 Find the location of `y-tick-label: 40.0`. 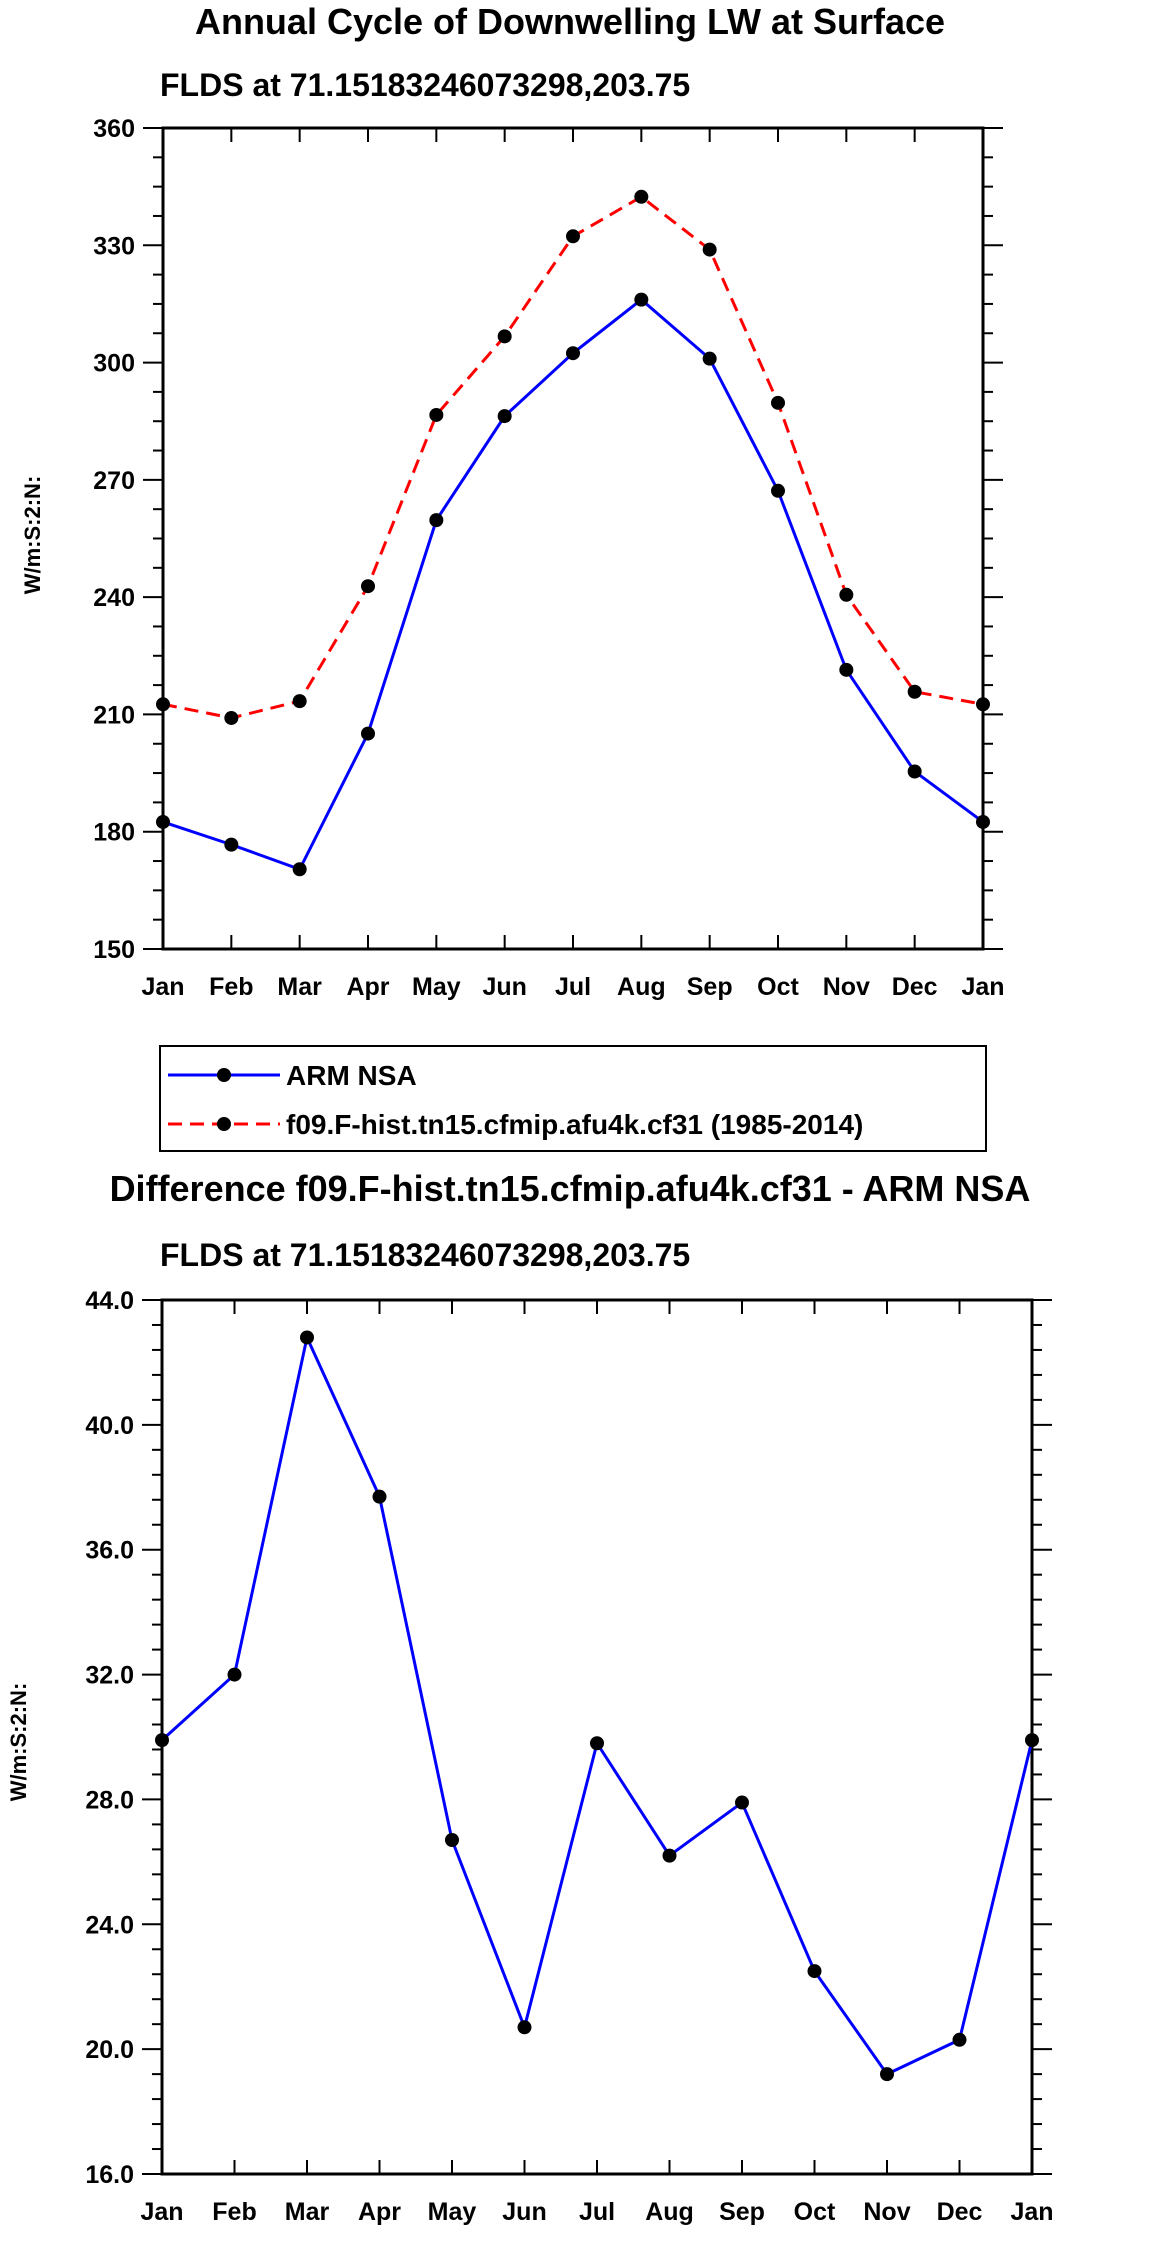

y-tick-label: 40.0 is located at coordinates (109, 1426).